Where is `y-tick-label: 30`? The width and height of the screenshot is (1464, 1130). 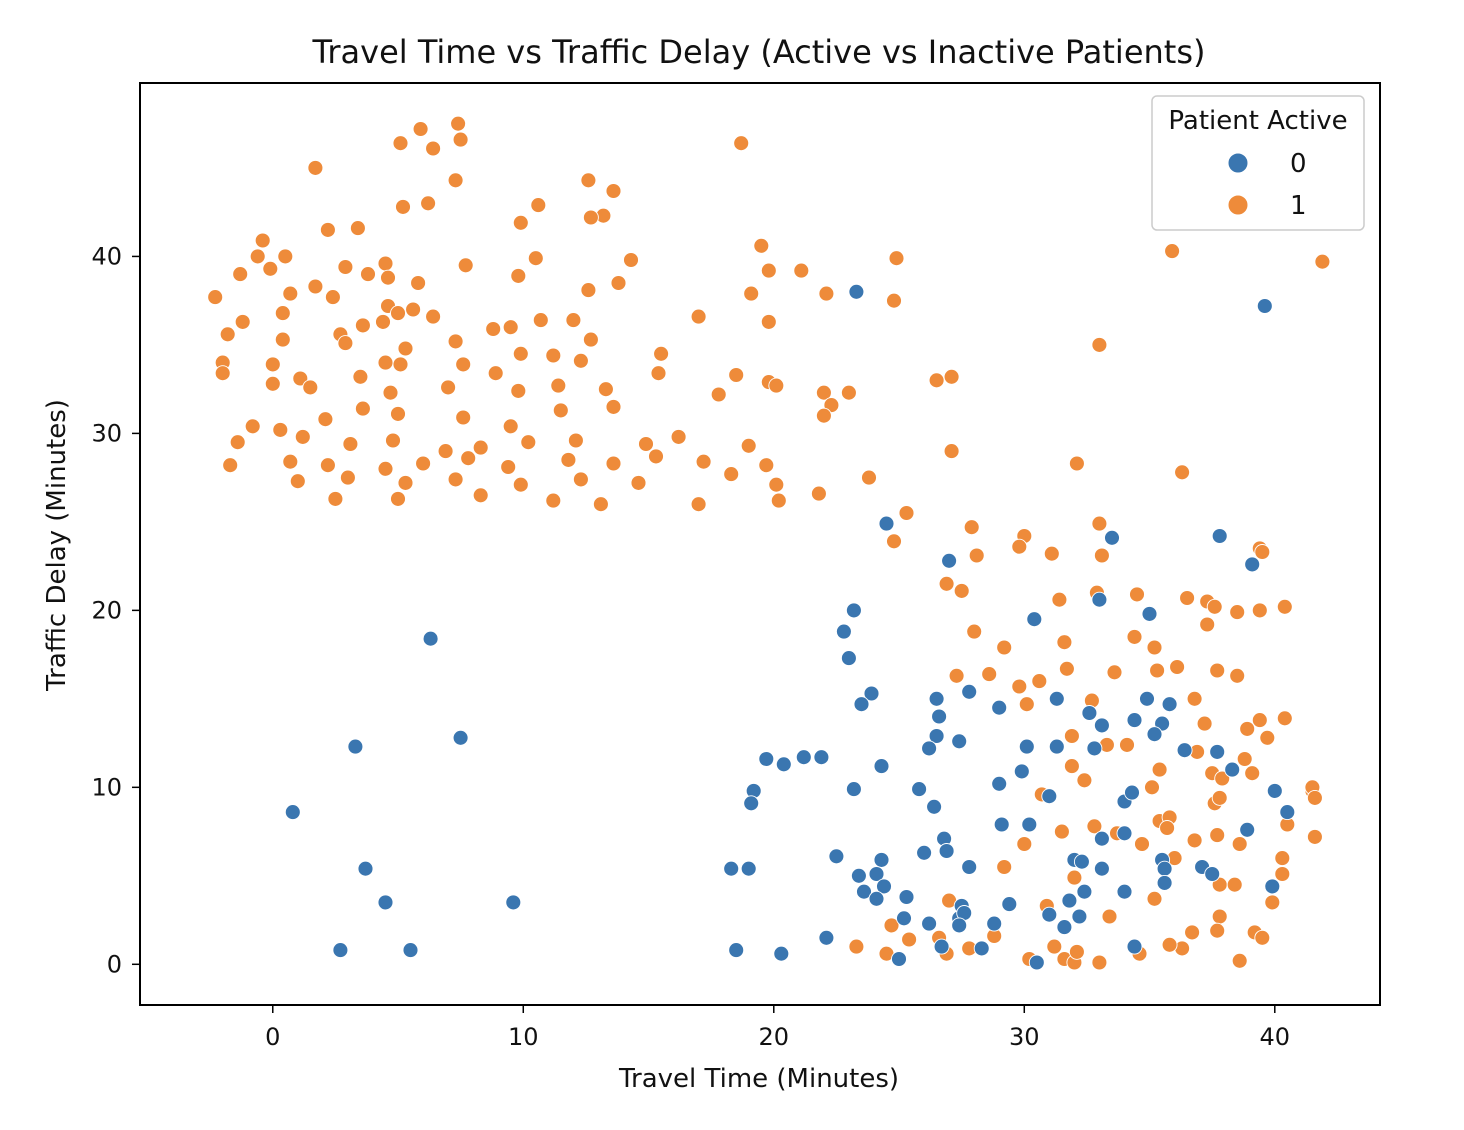
y-tick-label: 30 is located at coordinates (106, 433).